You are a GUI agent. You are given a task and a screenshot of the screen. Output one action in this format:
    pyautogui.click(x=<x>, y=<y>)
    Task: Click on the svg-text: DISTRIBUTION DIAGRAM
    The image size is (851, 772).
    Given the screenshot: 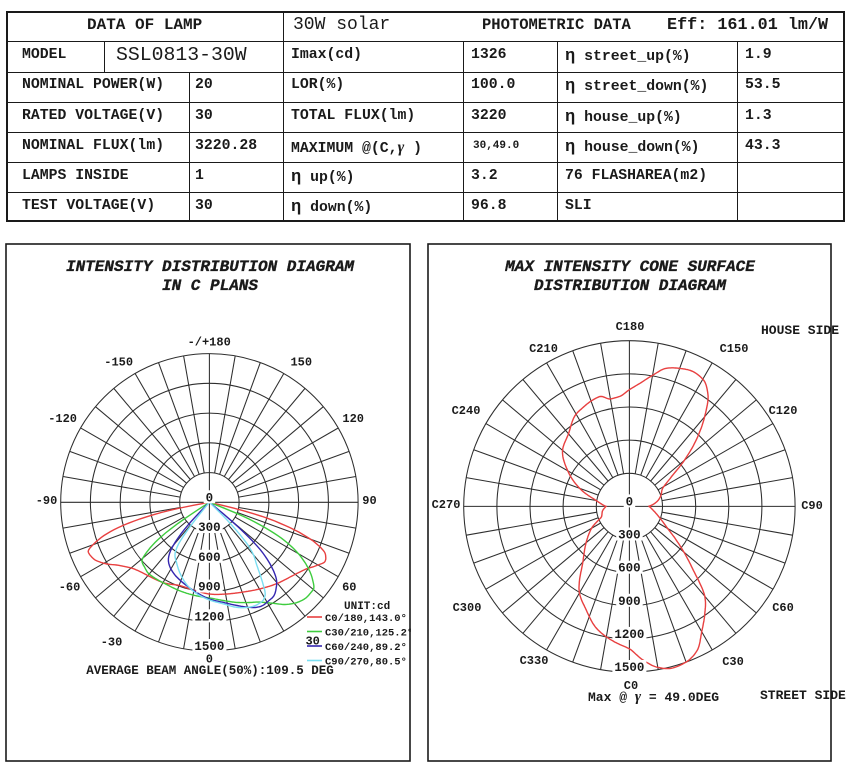 What is the action you would take?
    pyautogui.click(x=630, y=286)
    